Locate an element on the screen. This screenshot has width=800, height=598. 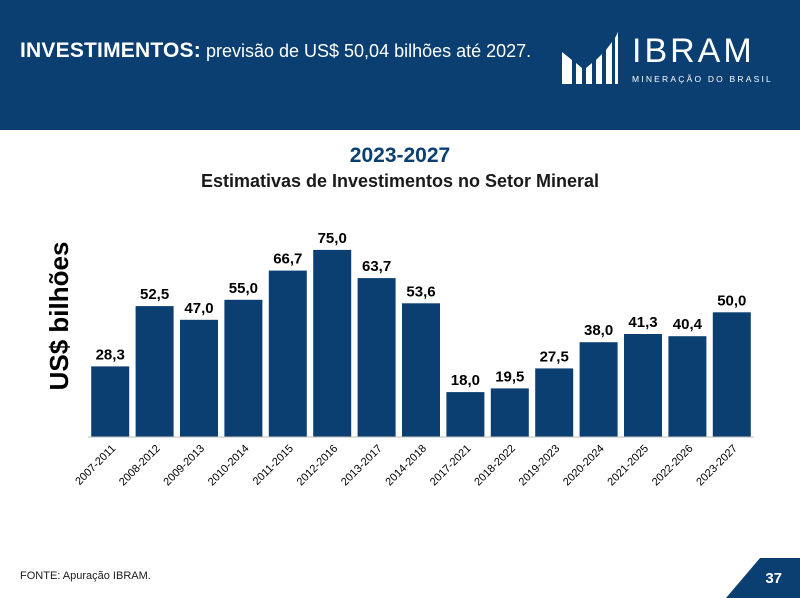
ibram-logo: IBRAM MINERAÇÃO DO BRASIL is located at coordinates (670, 60).